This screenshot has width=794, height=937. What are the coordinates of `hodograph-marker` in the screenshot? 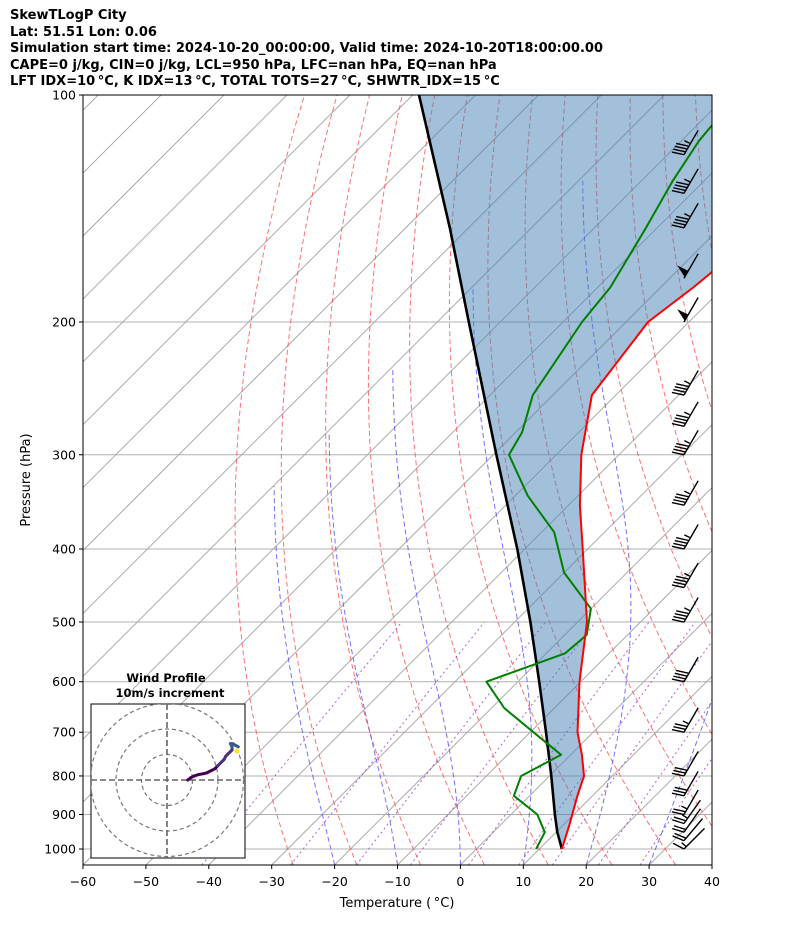 It's located at (237, 751).